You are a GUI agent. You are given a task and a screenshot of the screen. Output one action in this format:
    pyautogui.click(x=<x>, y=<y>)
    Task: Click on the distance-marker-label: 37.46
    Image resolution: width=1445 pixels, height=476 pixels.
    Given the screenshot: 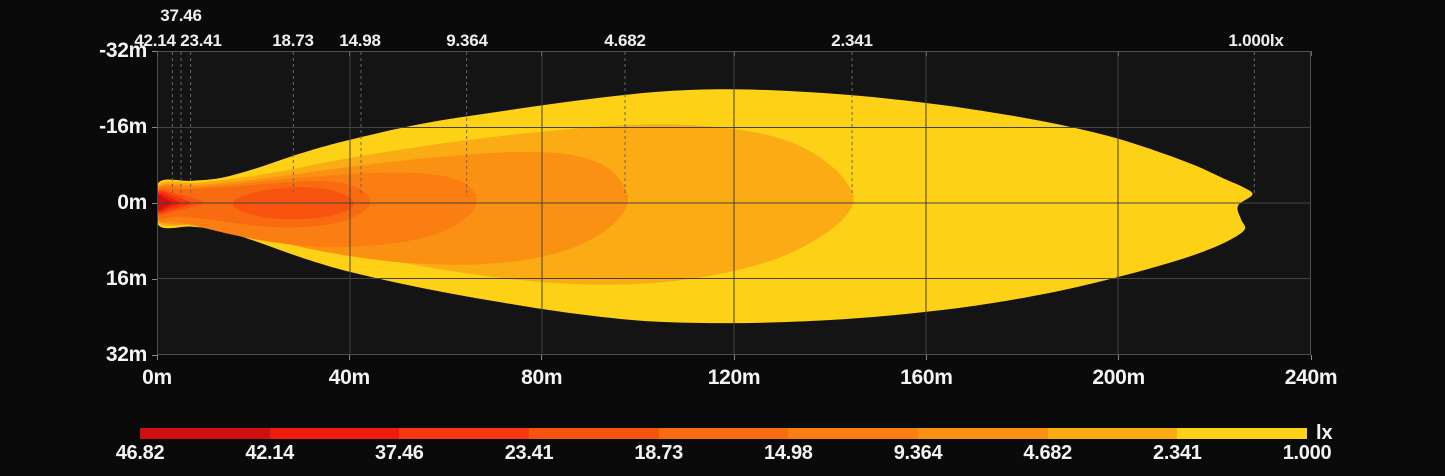 What is the action you would take?
    pyautogui.click(x=181, y=15)
    